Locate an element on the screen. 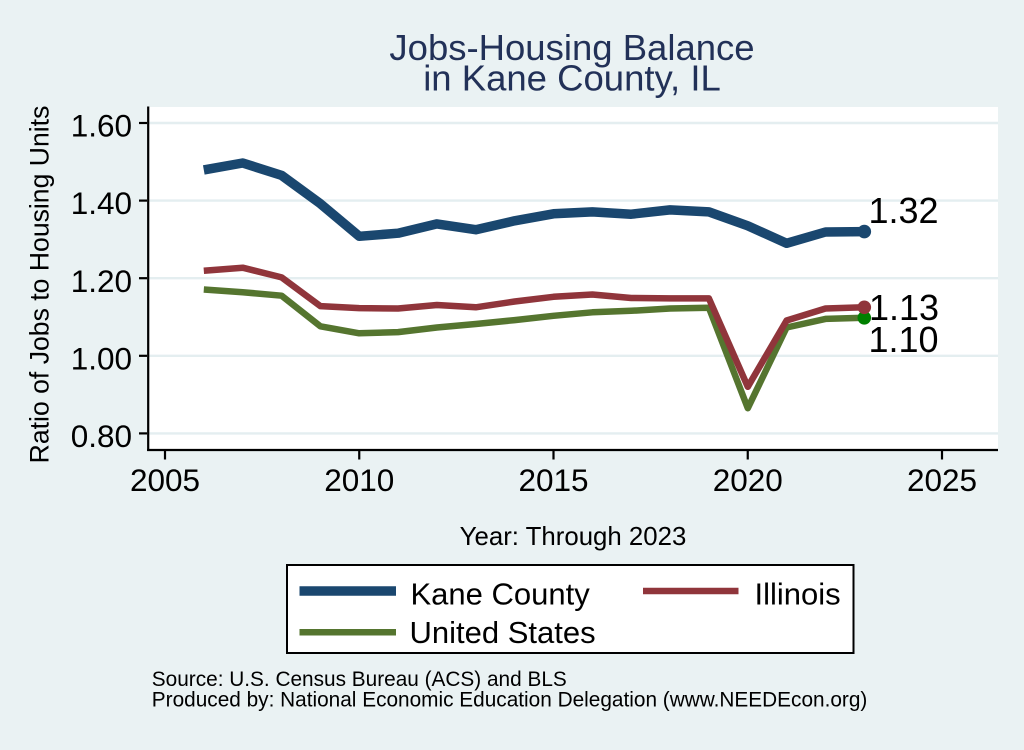 The width and height of the screenshot is (1024, 750). svg-text: Kane County is located at coordinates (501, 594).